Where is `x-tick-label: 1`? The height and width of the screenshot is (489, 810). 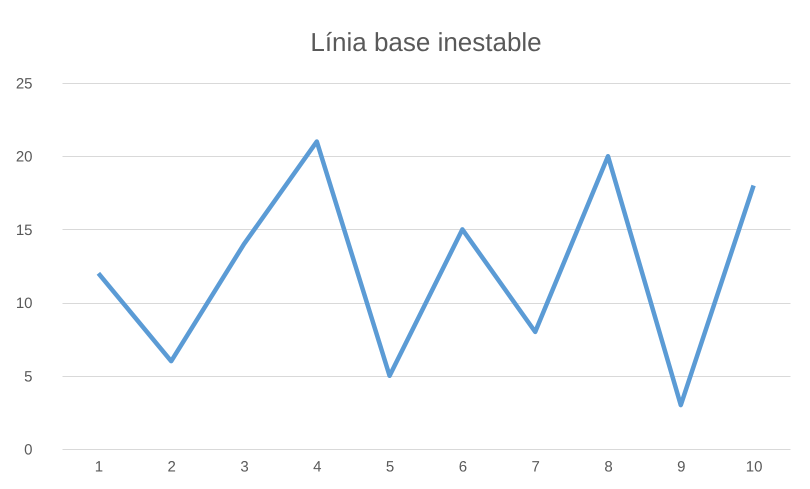
x-tick-label: 1 is located at coordinates (99, 467).